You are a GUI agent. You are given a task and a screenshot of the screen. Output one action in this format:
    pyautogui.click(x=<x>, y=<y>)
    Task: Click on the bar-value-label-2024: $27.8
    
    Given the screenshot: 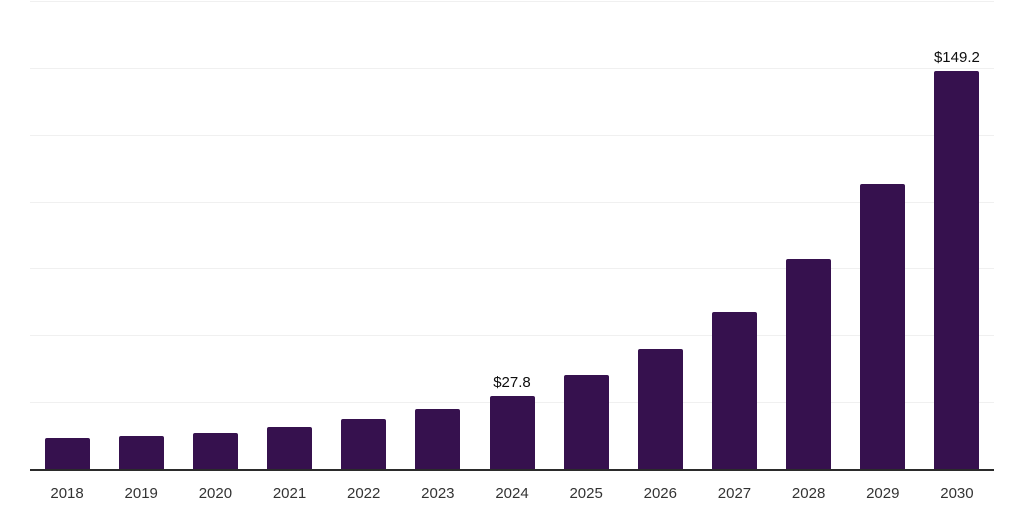 What is the action you would take?
    pyautogui.click(x=512, y=382)
    